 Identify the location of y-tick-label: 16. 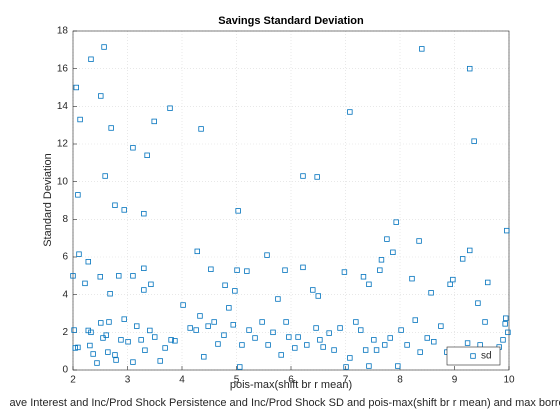
(63, 68).